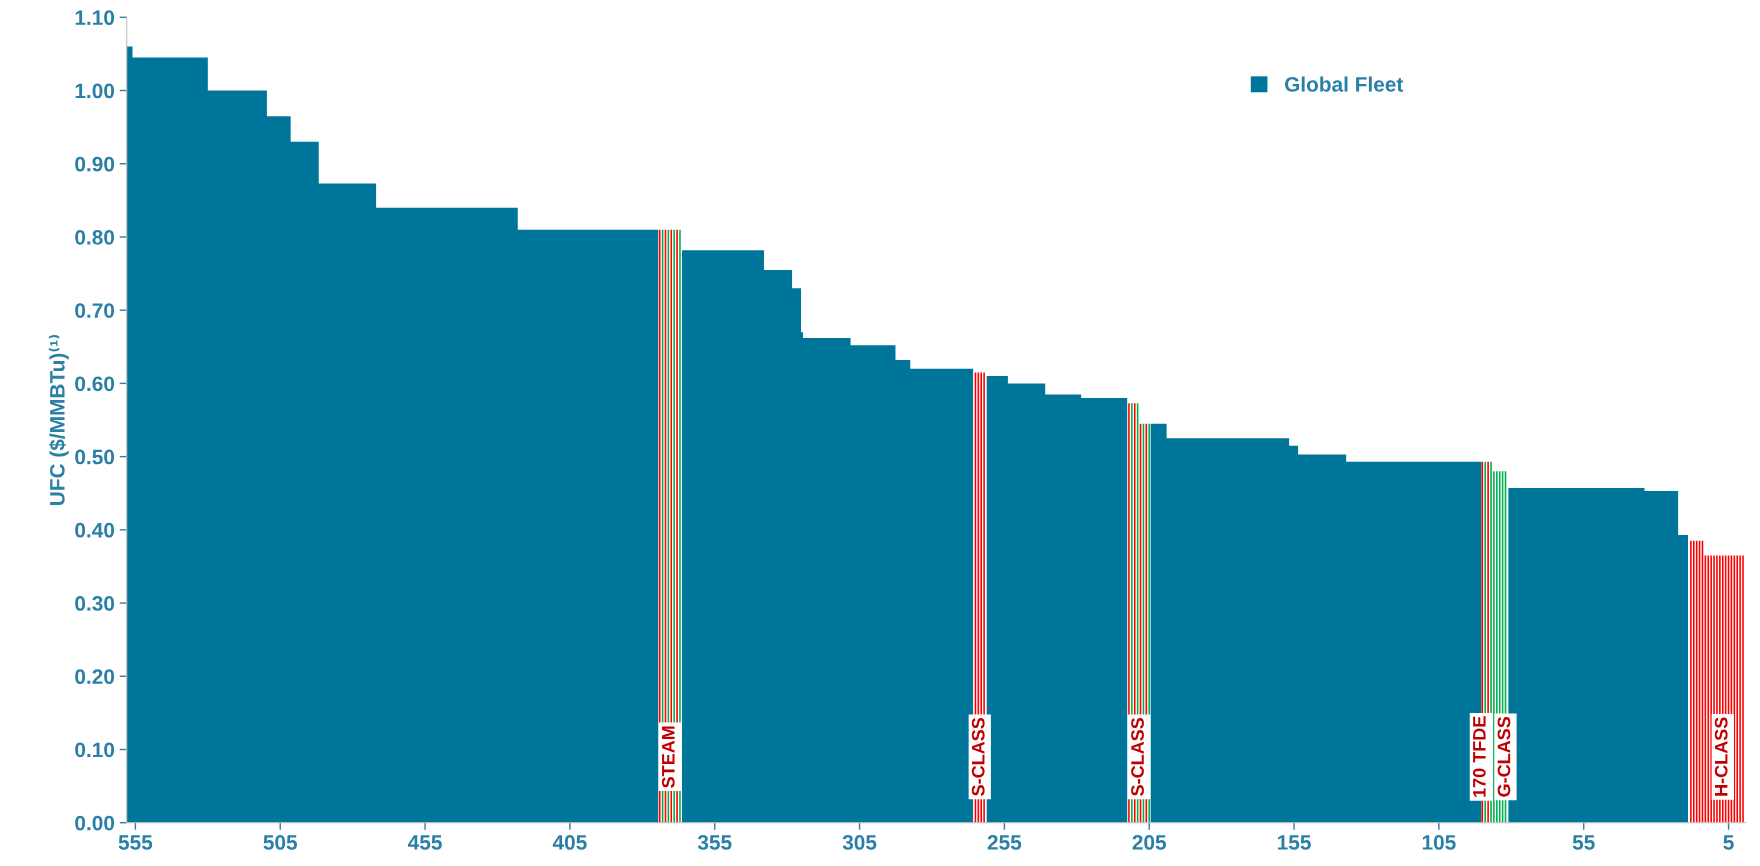  I want to click on y-tick-label: 0.80, so click(95, 237).